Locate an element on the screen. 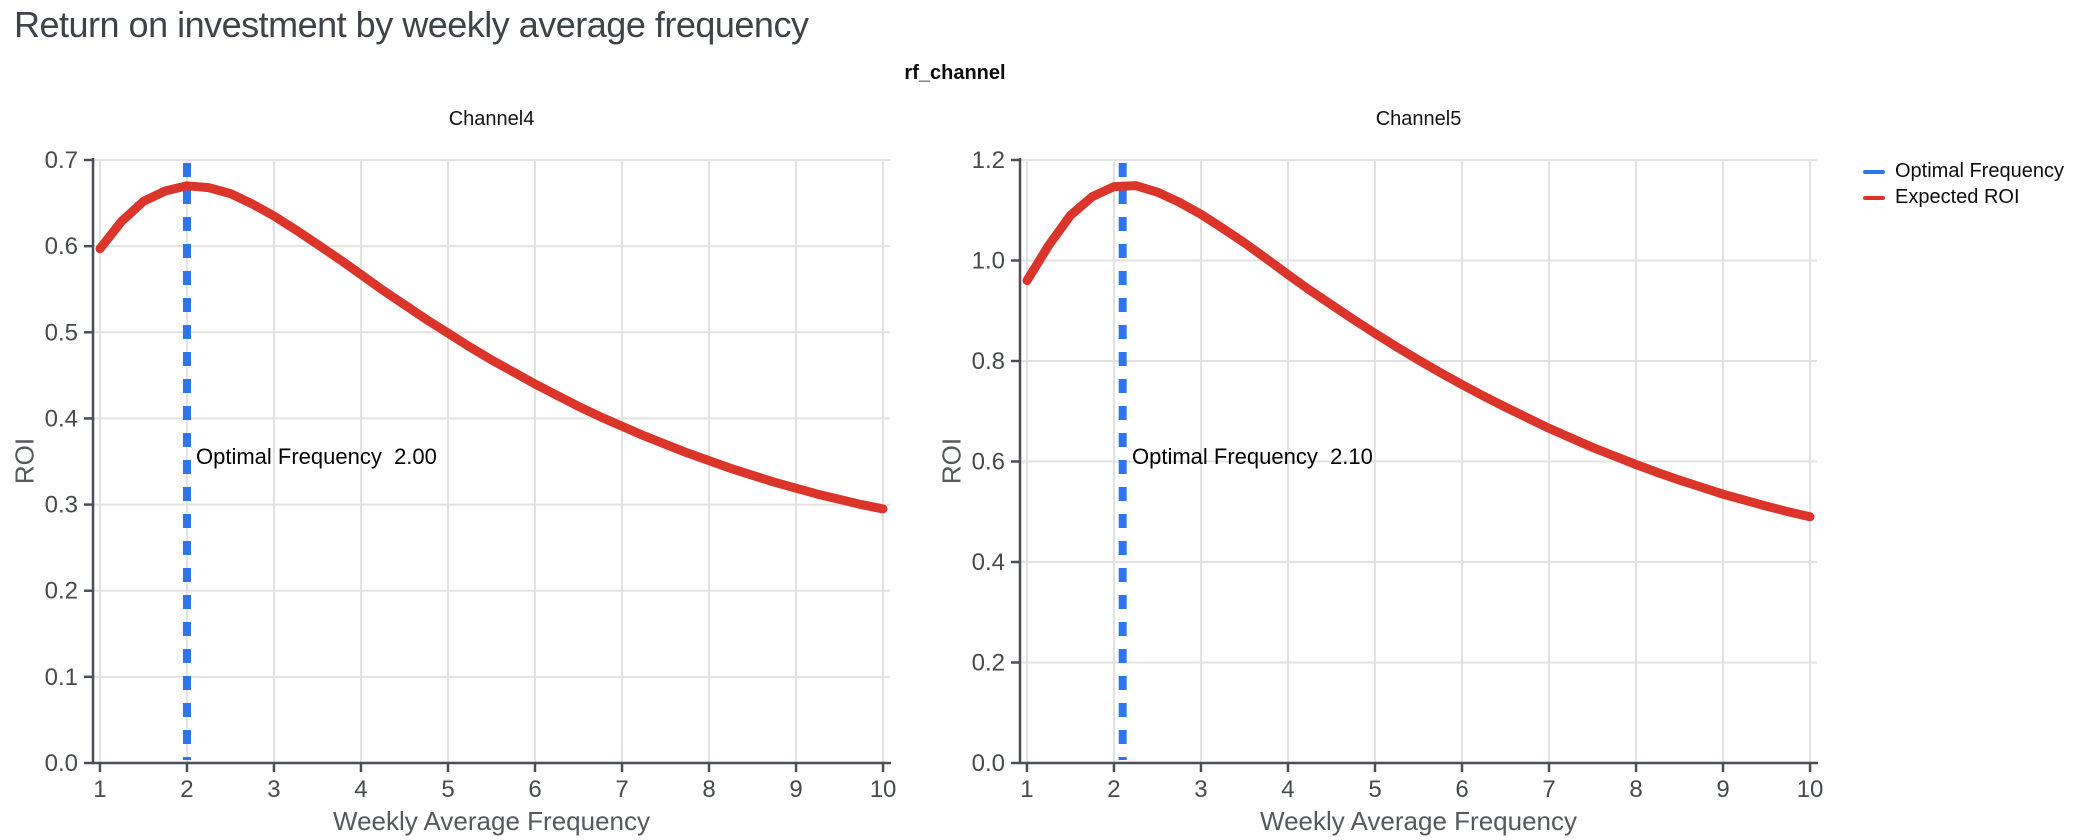 The width and height of the screenshot is (2074, 840). legend-item-optimal-frequency: Optimal Frequency is located at coordinates (1963, 171).